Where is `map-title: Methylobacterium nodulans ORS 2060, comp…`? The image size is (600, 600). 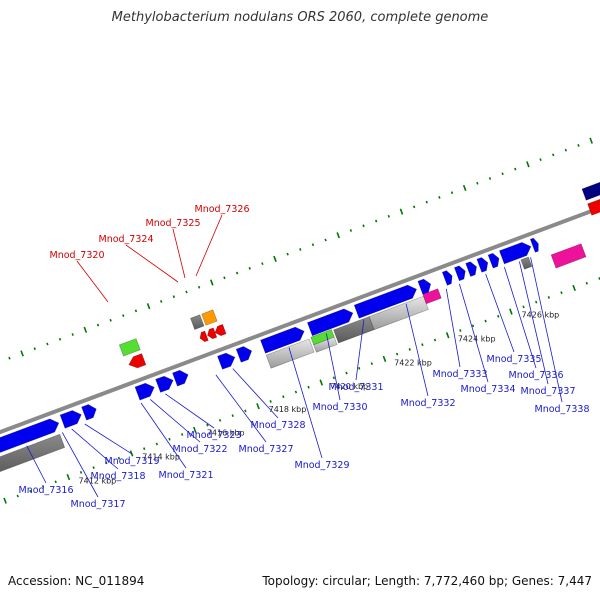 map-title: Methylobacterium nodulans ORS 2060, comp… is located at coordinates (300, 17).